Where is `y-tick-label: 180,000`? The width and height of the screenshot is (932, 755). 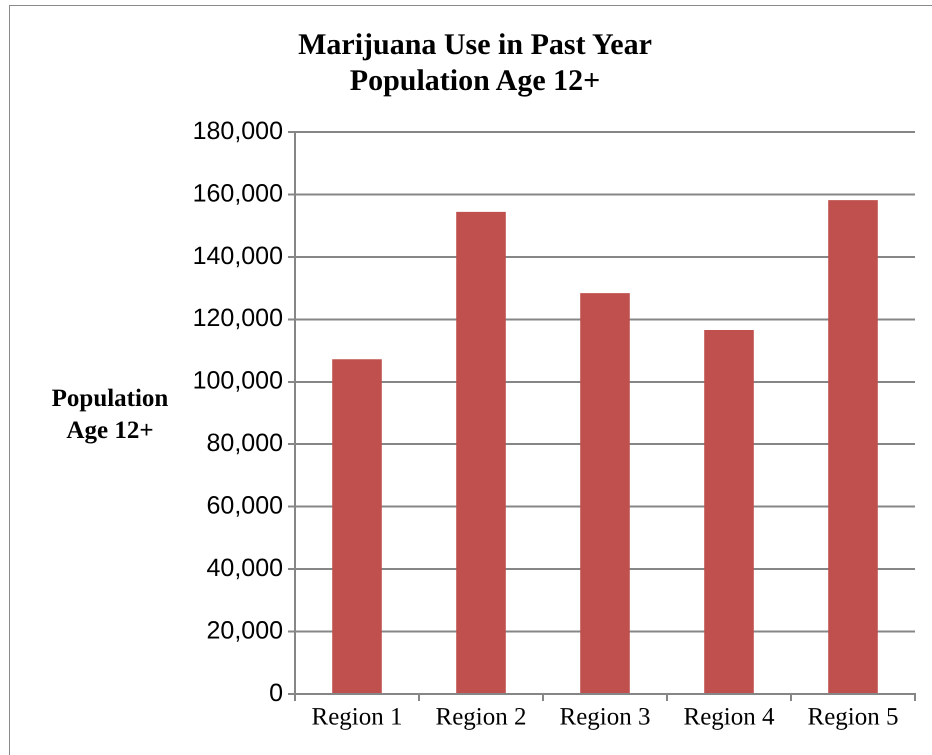 y-tick-label: 180,000 is located at coordinates (237, 130).